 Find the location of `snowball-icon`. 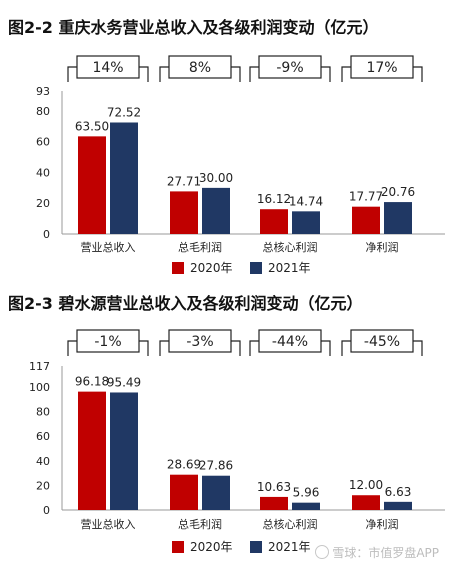

snowball-icon is located at coordinates (322, 552).